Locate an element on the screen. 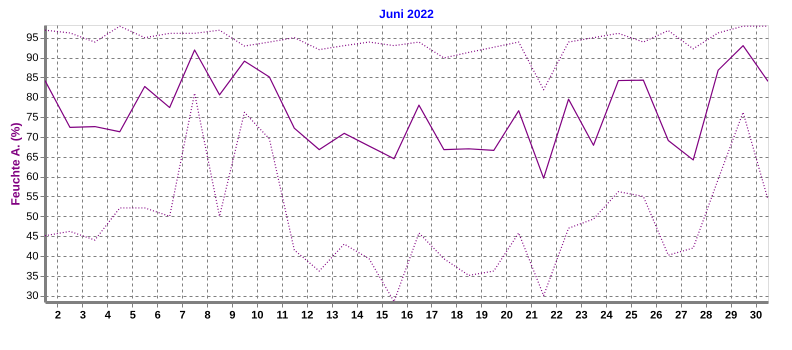 This screenshot has width=792, height=350. x-tick-label: 27 is located at coordinates (681, 316).